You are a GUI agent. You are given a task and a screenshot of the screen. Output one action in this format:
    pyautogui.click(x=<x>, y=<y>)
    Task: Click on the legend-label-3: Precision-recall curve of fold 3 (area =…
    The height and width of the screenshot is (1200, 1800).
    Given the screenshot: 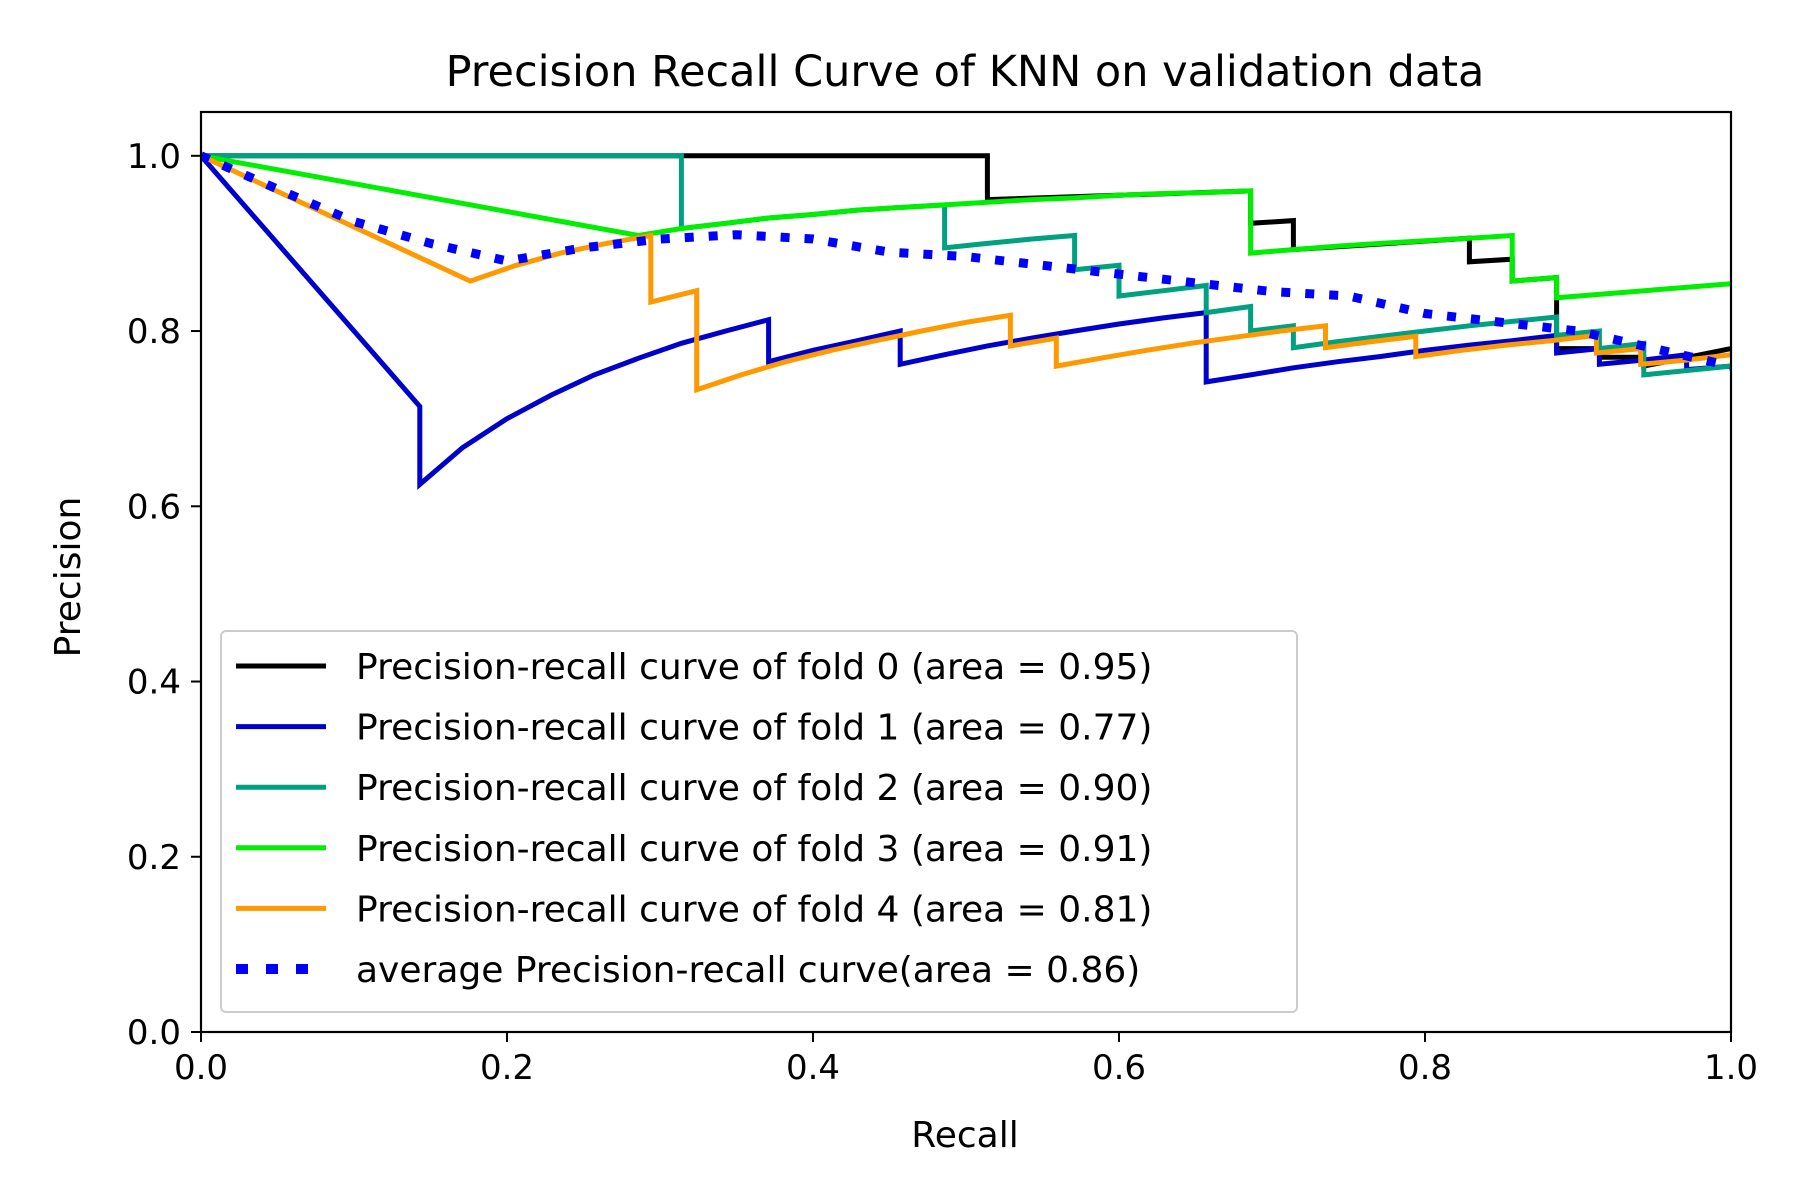 What is the action you would take?
    pyautogui.click(x=754, y=849)
    